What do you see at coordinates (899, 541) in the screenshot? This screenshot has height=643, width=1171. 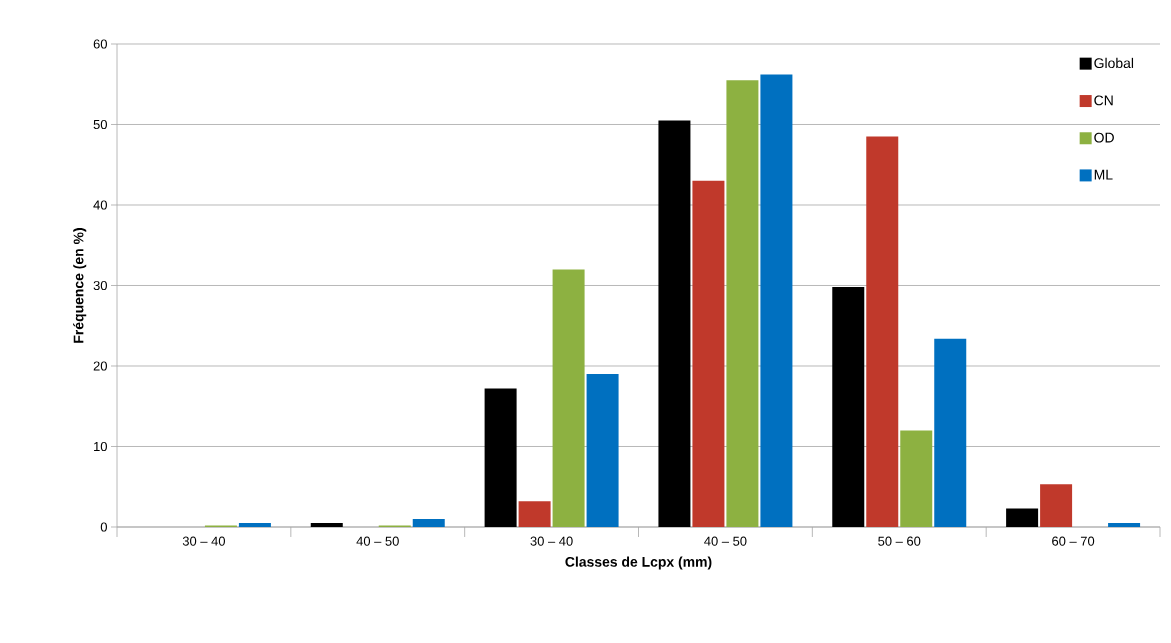 I see `x-tick-label: 50 – 60` at bounding box center [899, 541].